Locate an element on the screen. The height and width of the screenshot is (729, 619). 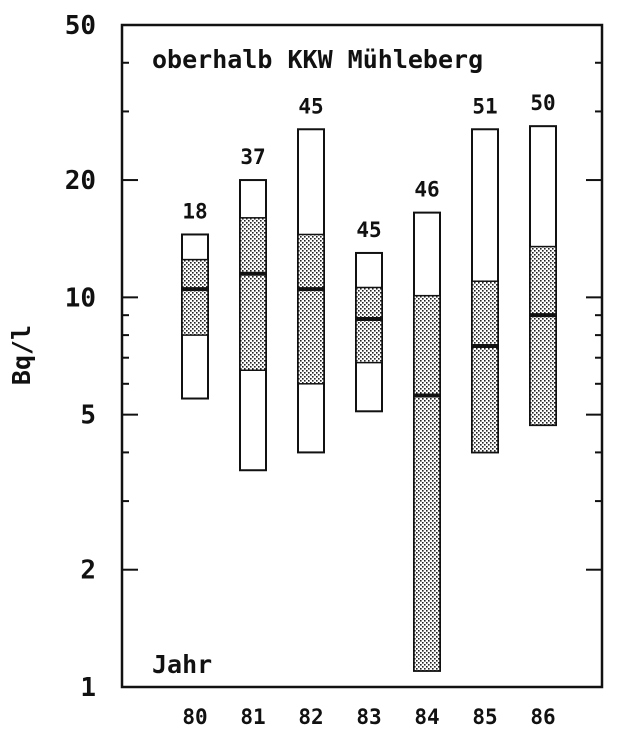
y-axis-ticks-left is located at coordinates (130, 356).